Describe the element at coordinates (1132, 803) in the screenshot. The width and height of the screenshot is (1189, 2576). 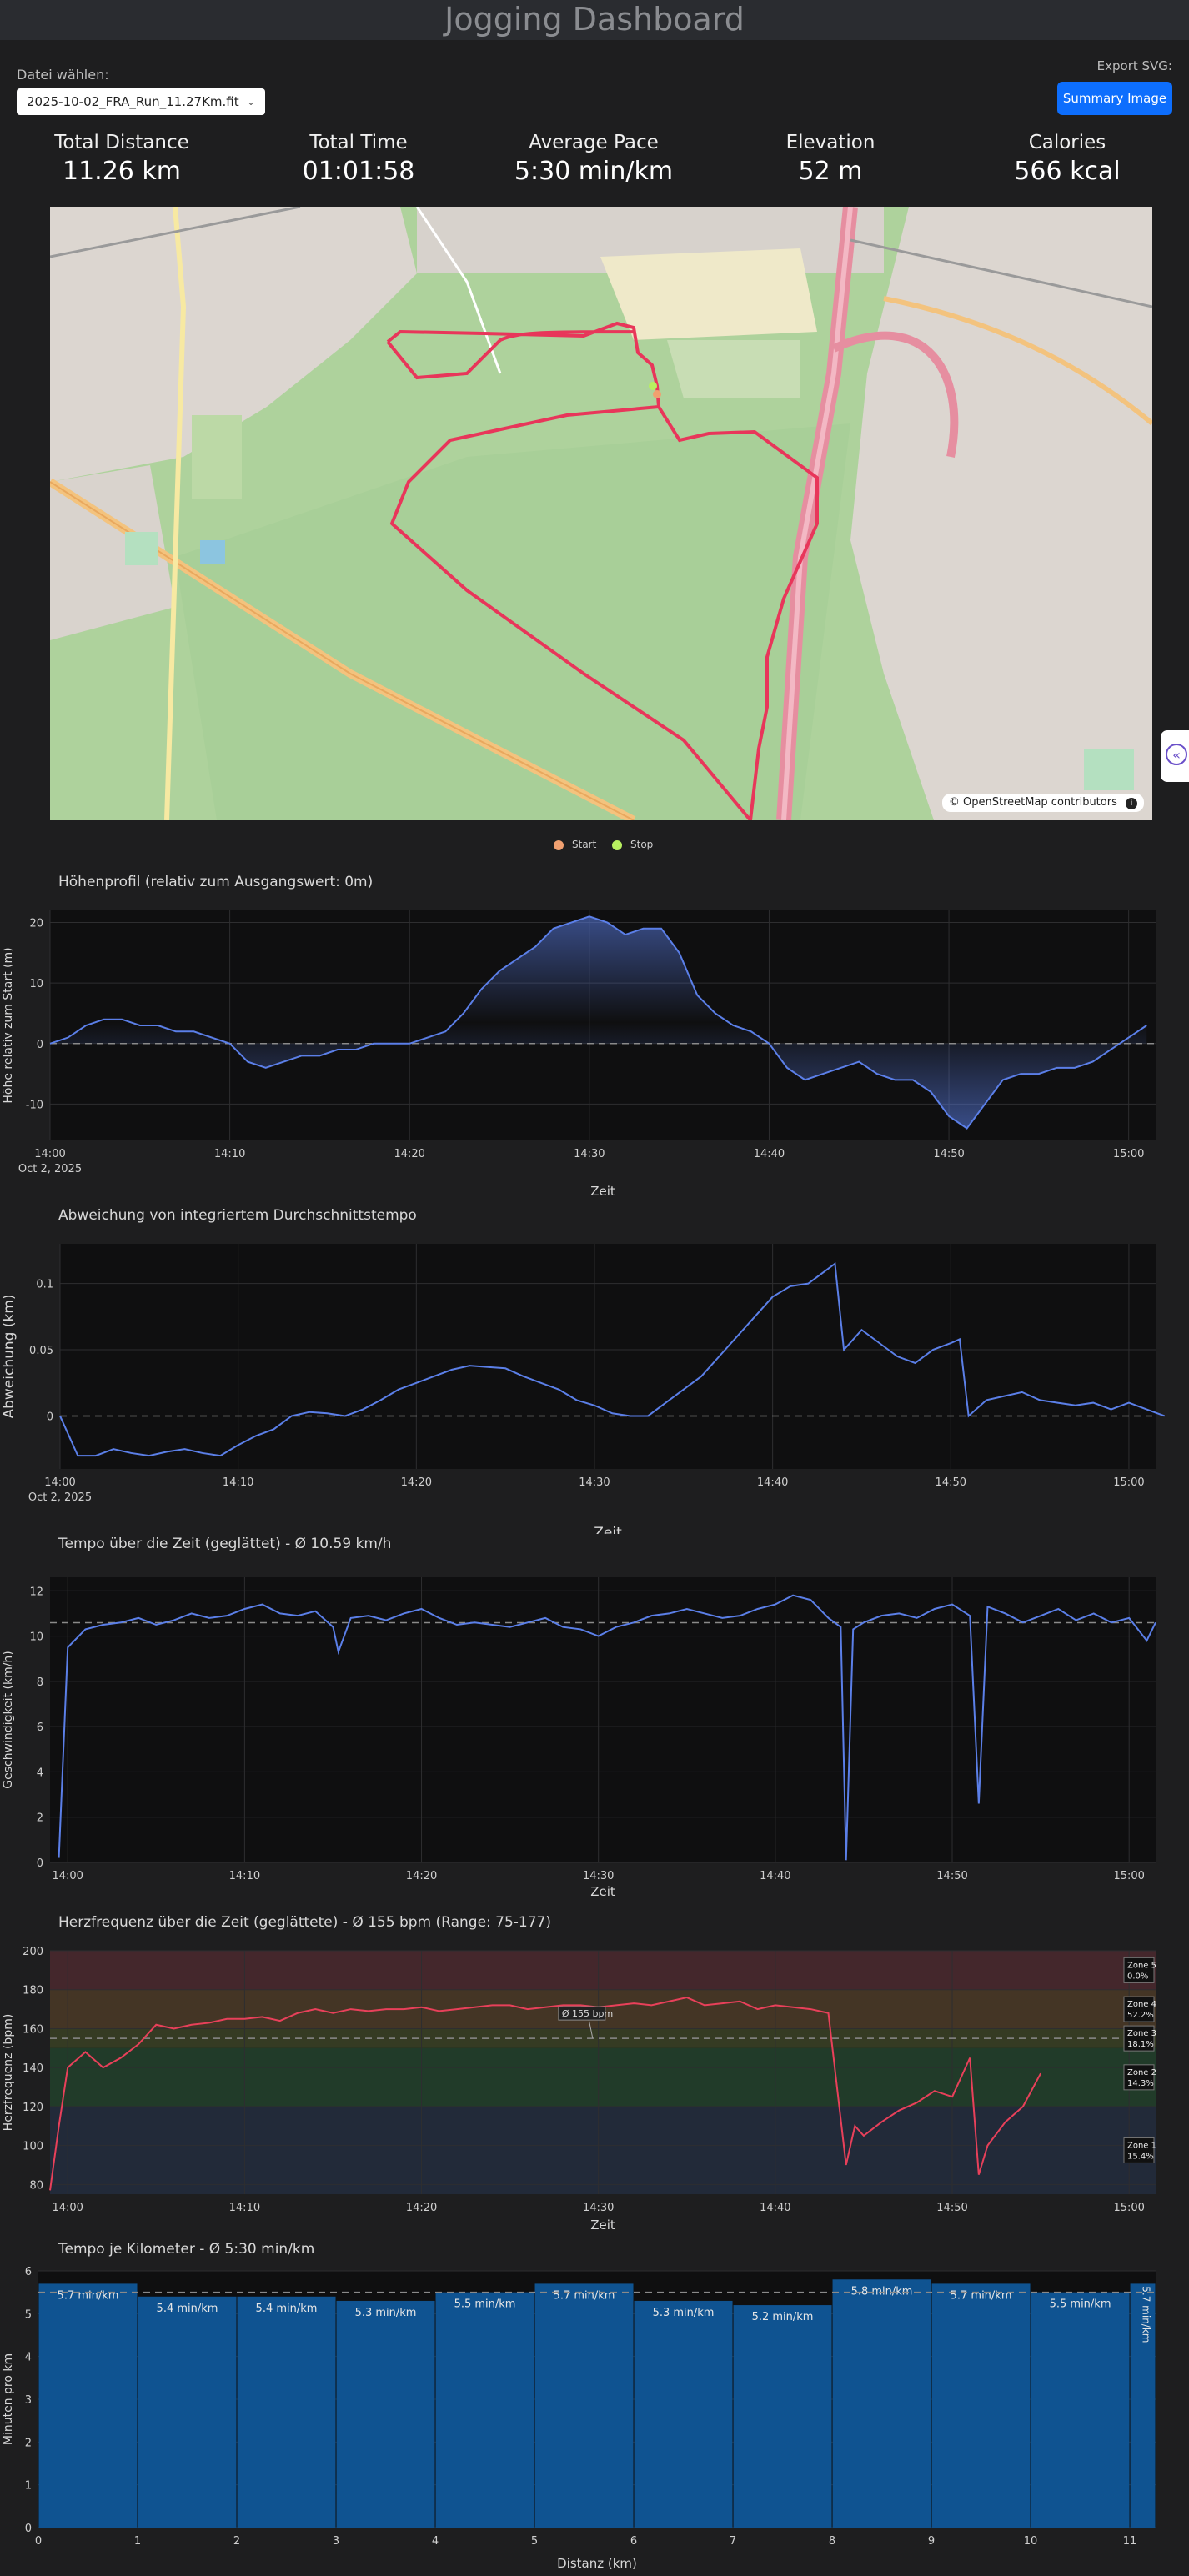
I see `info-icon: i` at that location.